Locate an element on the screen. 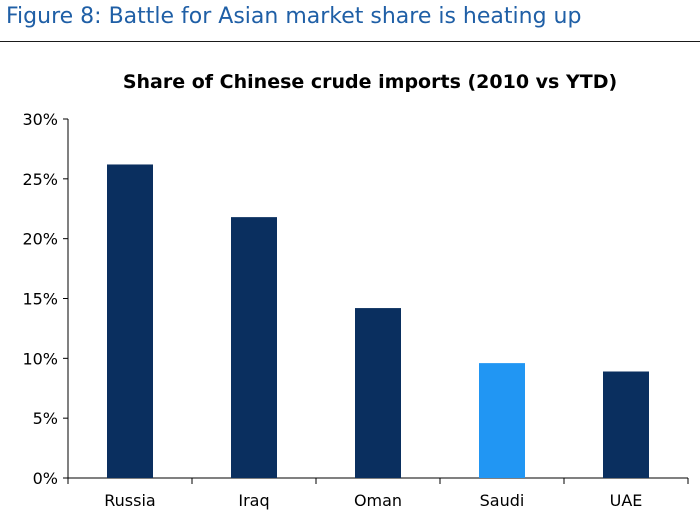  y-tick-label: 25% is located at coordinates (40, 179).